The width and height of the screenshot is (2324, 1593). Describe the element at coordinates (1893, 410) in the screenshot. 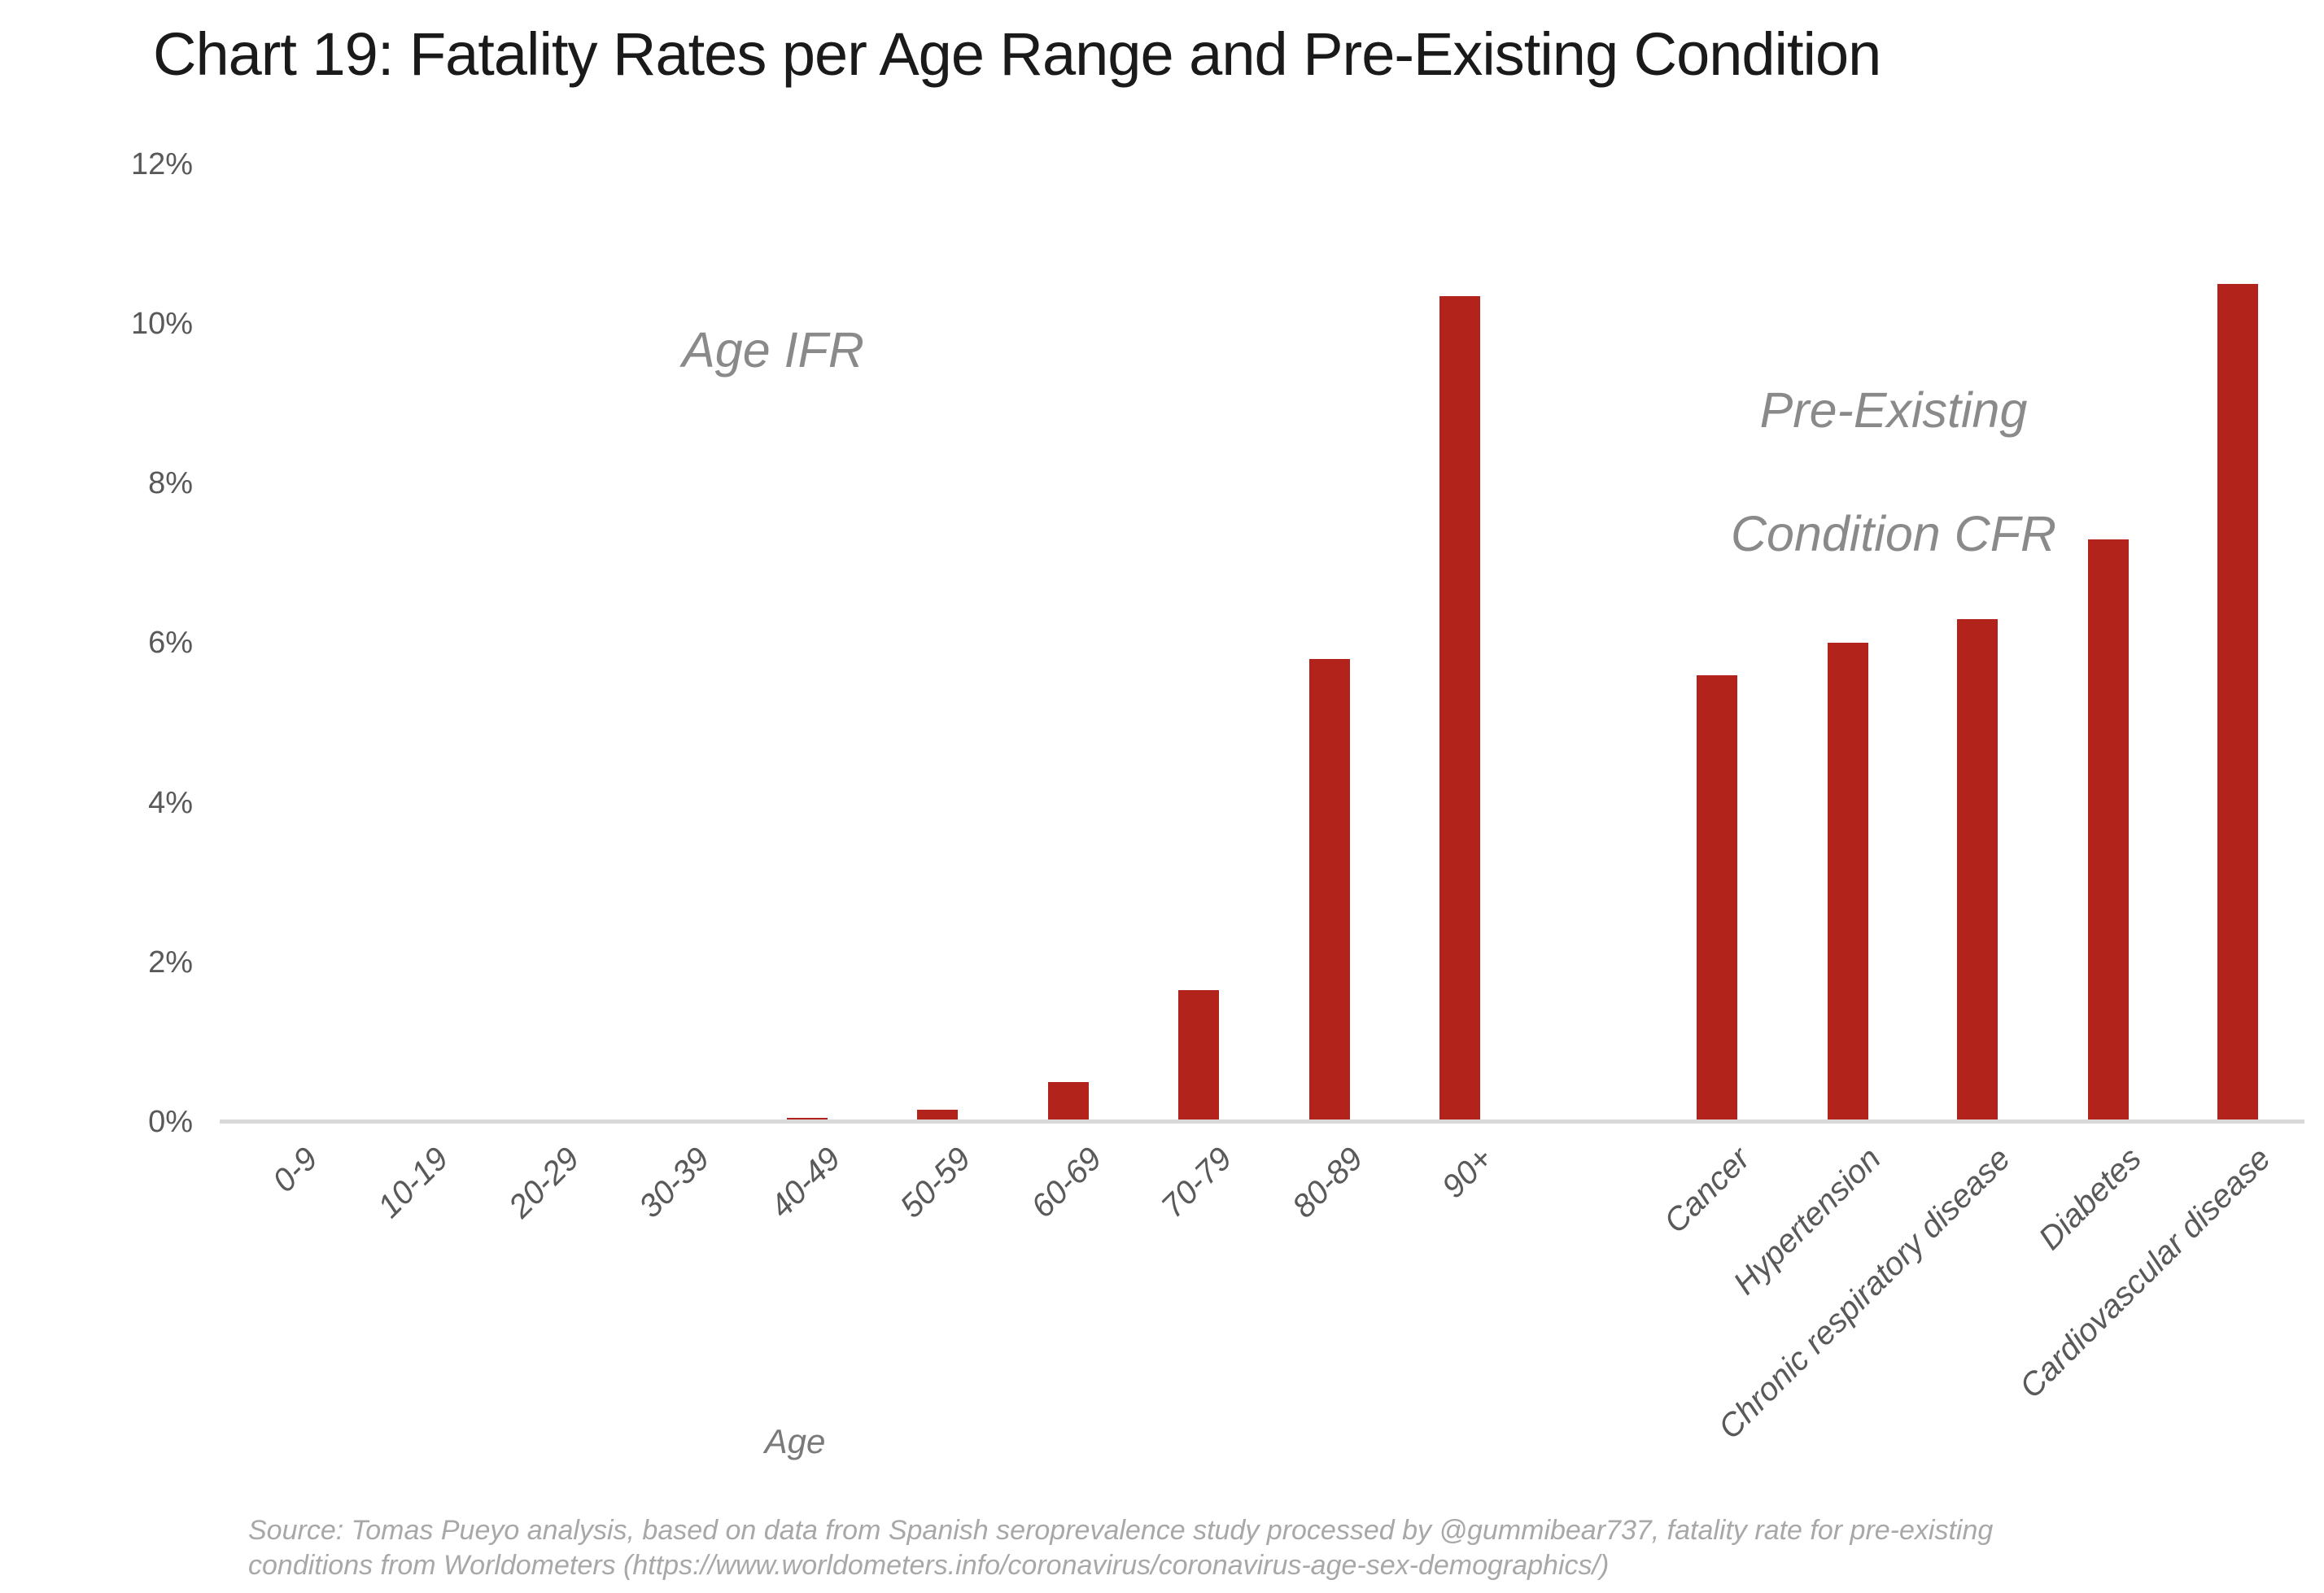

I see `pre-existing-cfr-line1: Pre-Existing` at that location.